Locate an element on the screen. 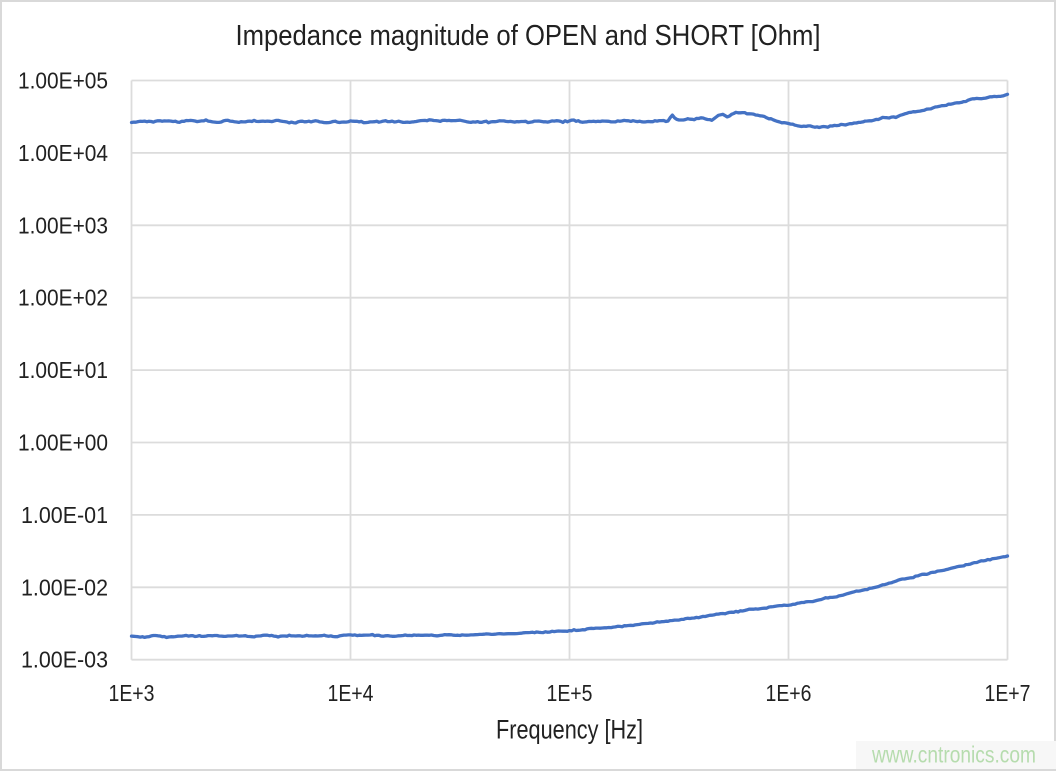 This screenshot has height=771, width=1056. svg-text: 1.00E-03 is located at coordinates (64, 660).